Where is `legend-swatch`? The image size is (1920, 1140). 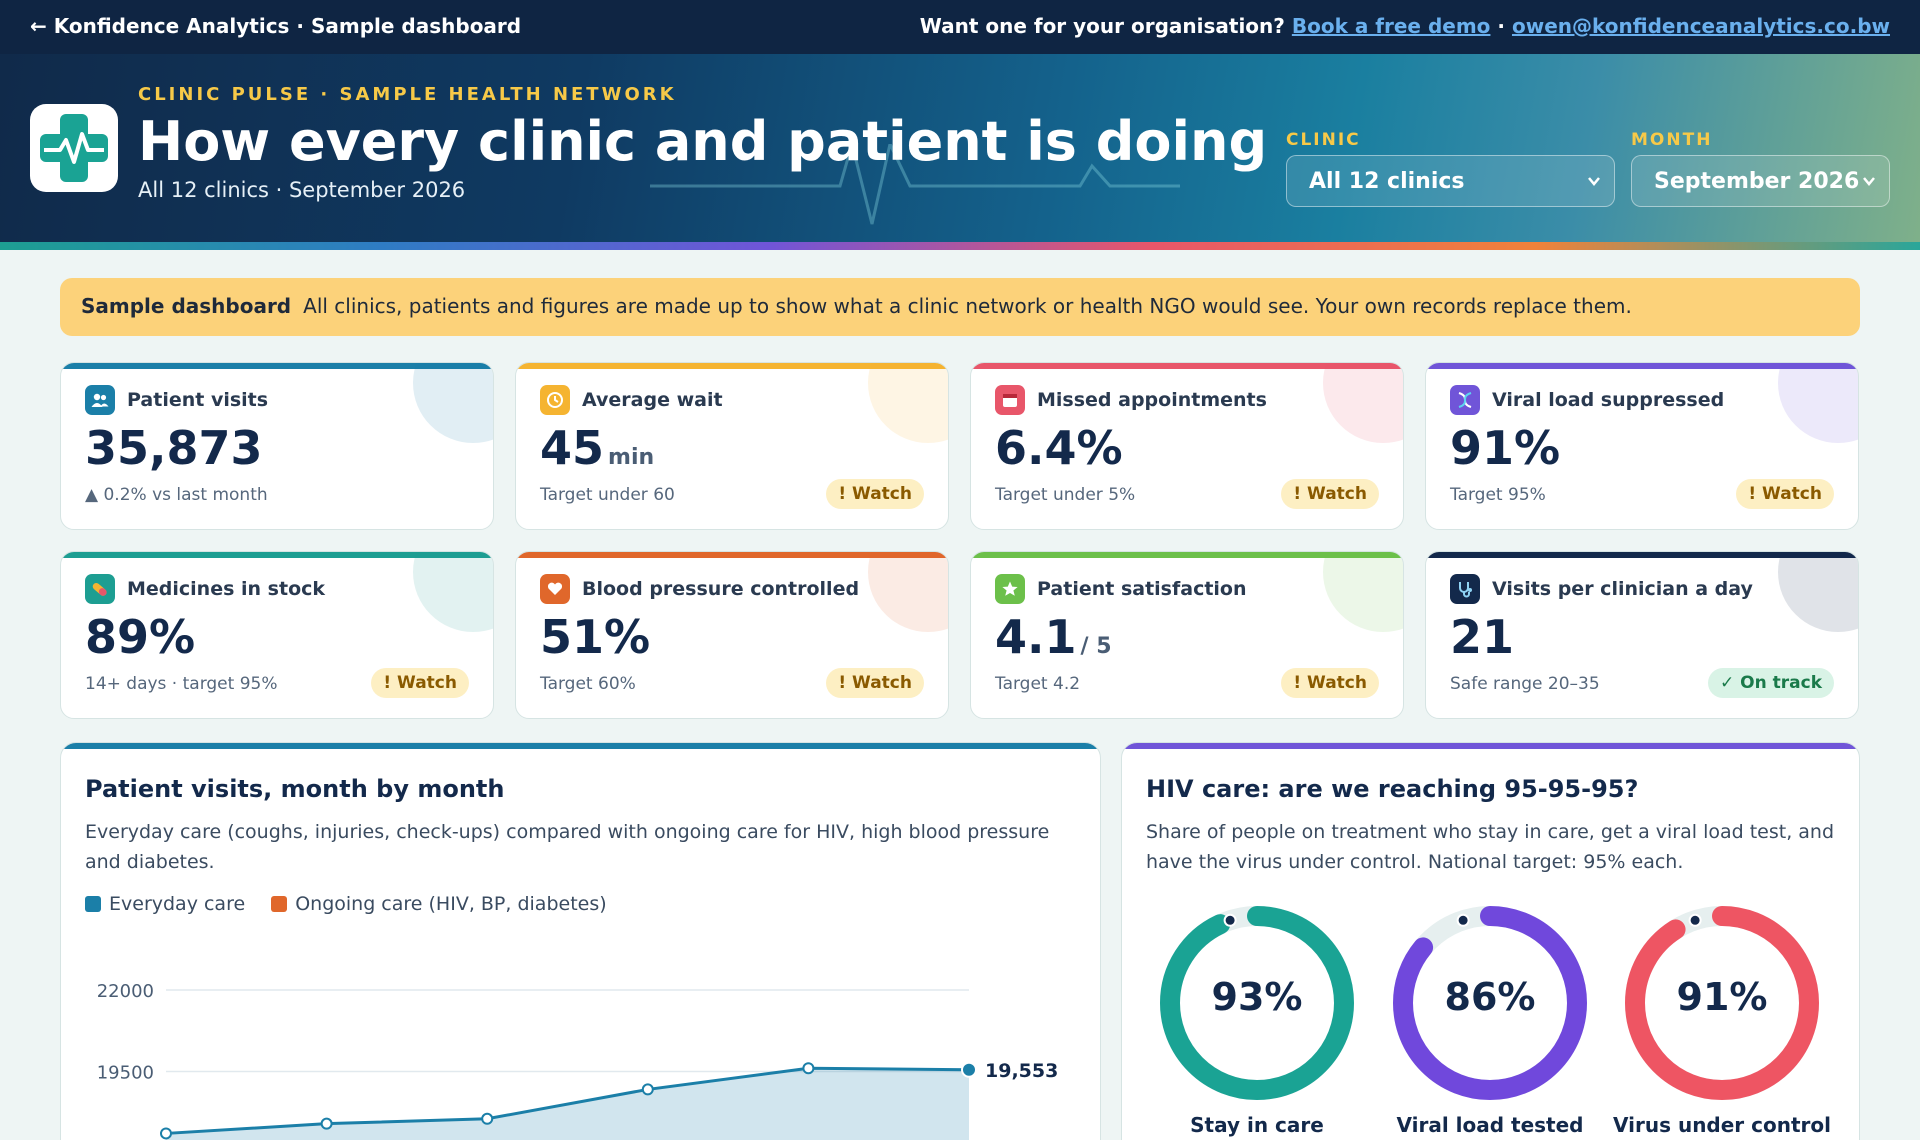 legend-swatch is located at coordinates (279, 904).